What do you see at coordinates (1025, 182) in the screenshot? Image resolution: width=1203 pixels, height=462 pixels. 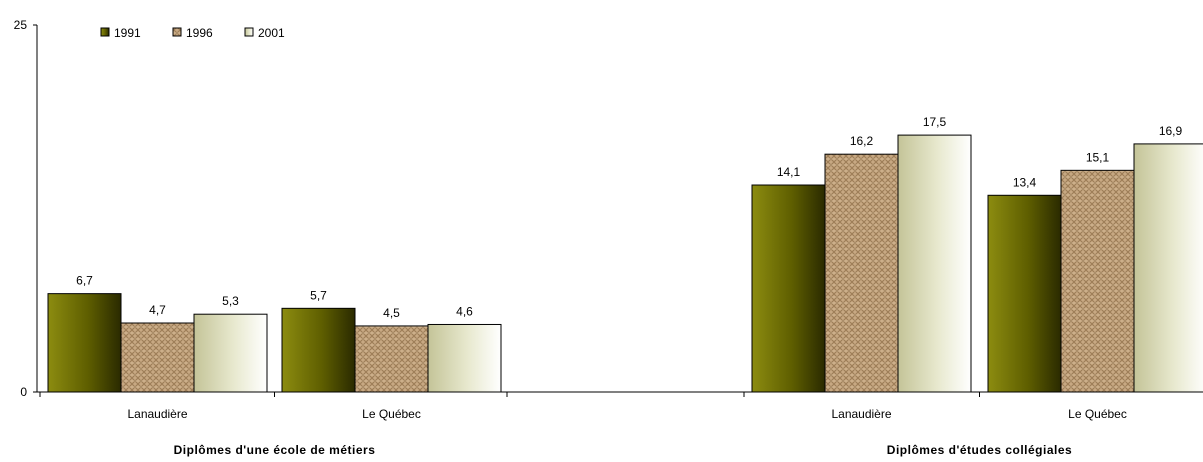 I see `data-label: 13,4` at bounding box center [1025, 182].